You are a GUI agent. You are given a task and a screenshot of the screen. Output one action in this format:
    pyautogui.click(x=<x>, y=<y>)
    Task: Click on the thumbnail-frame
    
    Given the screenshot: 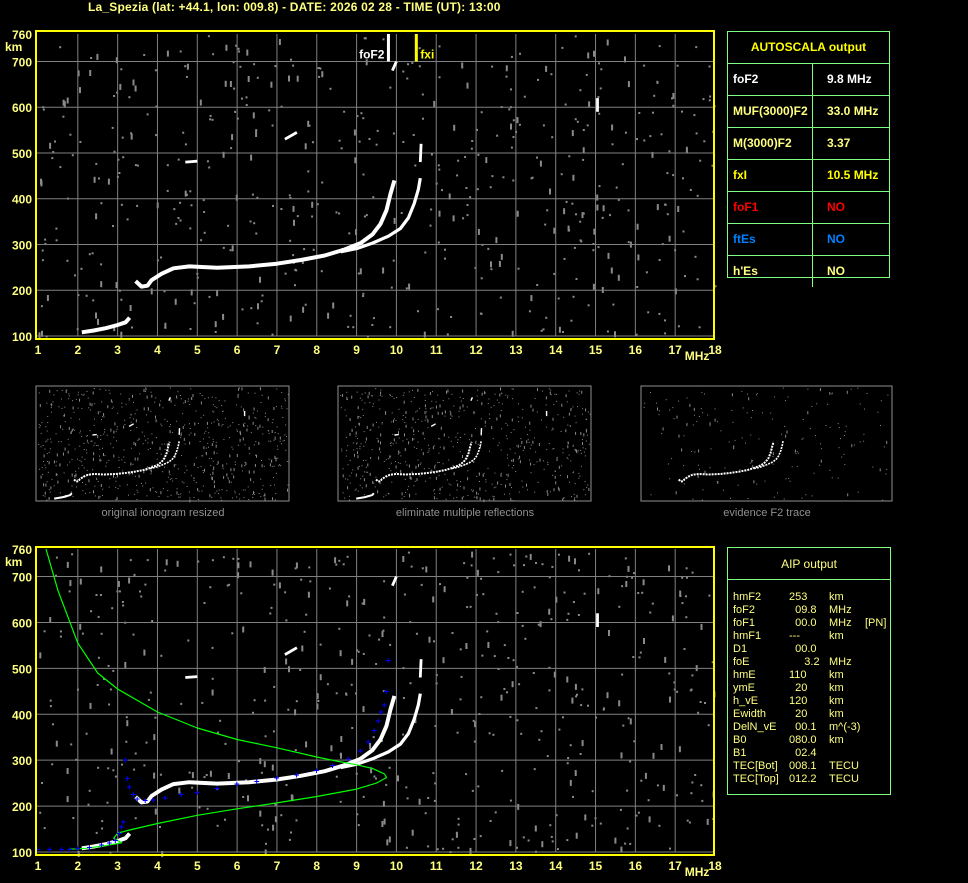 What is the action you would take?
    pyautogui.click(x=464, y=443)
    